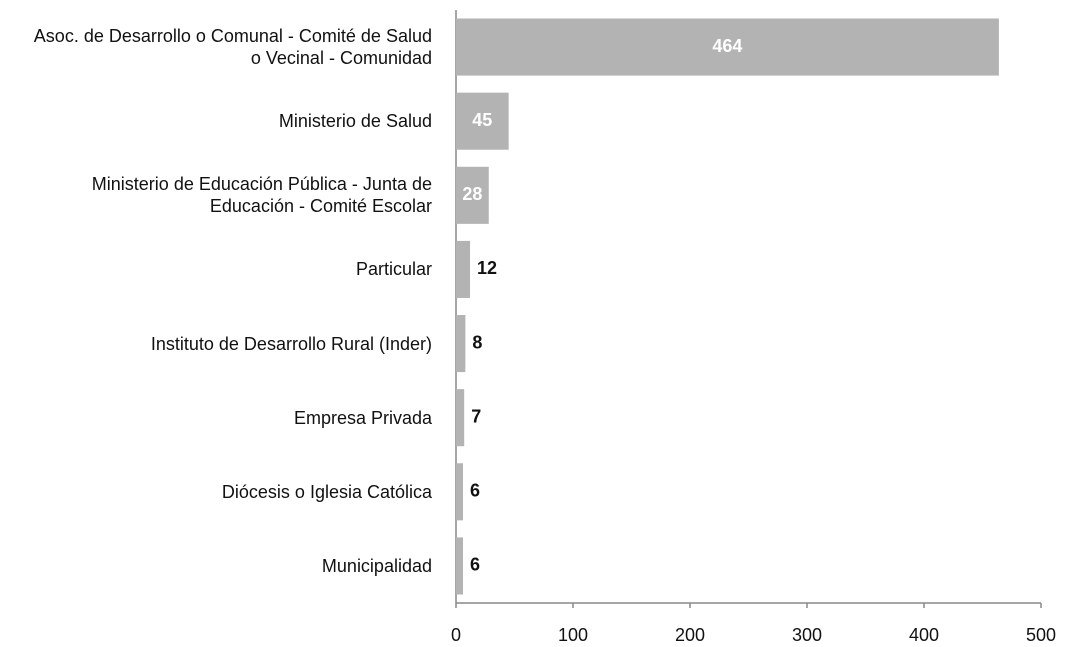  Describe the element at coordinates (487, 268) in the screenshot. I see `data-label: 12` at that location.